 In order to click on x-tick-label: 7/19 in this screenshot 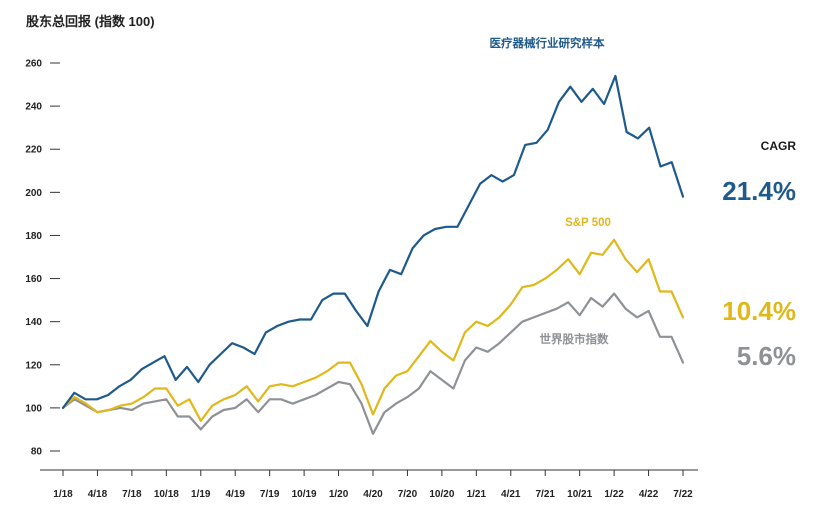, I will do `click(270, 494)`.